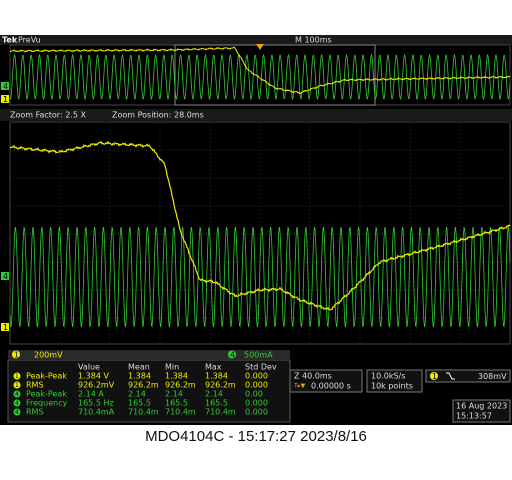 The height and width of the screenshot is (480, 512). What do you see at coordinates (254, 394) in the screenshot?
I see `cell: 0.00` at bounding box center [254, 394].